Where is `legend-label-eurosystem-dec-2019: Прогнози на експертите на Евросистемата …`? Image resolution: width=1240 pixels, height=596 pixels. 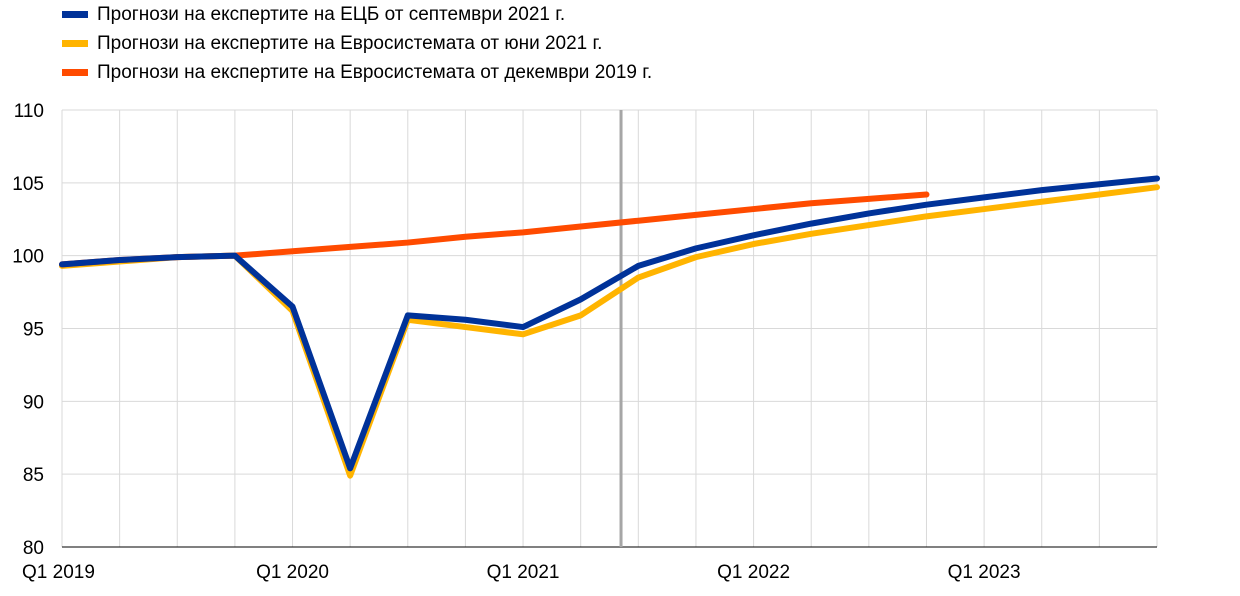 legend-label-eurosystem-dec-2019: Прогнози на експертите на Евросистемата … is located at coordinates (375, 72).